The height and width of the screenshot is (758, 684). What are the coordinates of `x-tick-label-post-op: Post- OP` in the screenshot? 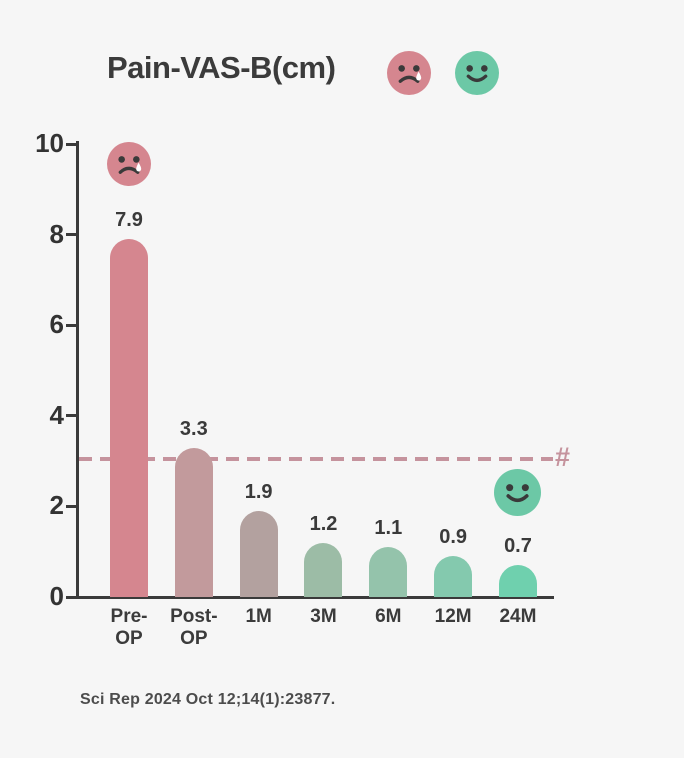 It's located at (194, 627).